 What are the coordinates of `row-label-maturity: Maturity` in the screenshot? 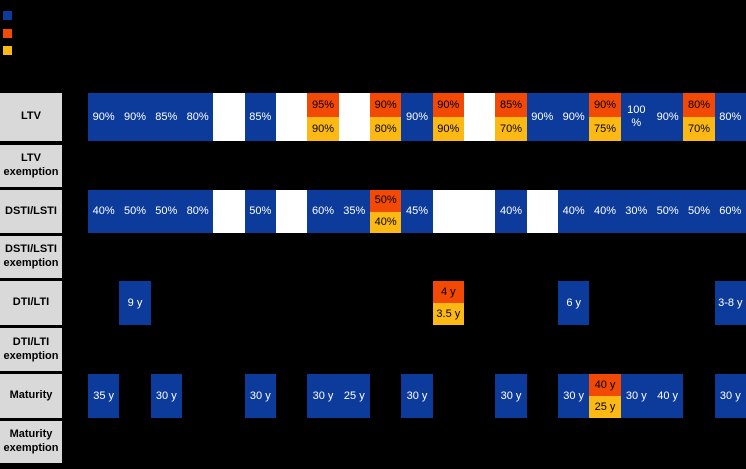 It's located at (31, 396).